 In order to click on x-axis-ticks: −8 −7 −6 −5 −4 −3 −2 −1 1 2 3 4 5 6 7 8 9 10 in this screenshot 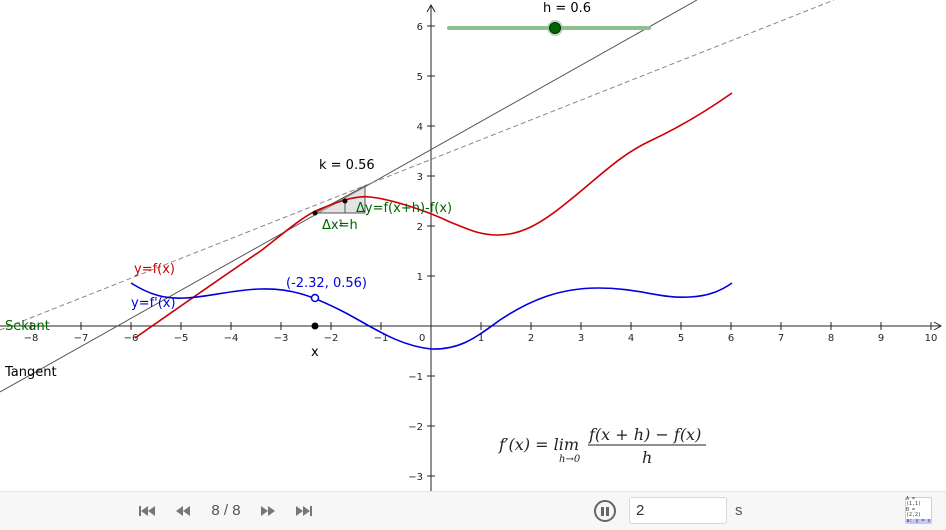, I will do `click(481, 333)`.